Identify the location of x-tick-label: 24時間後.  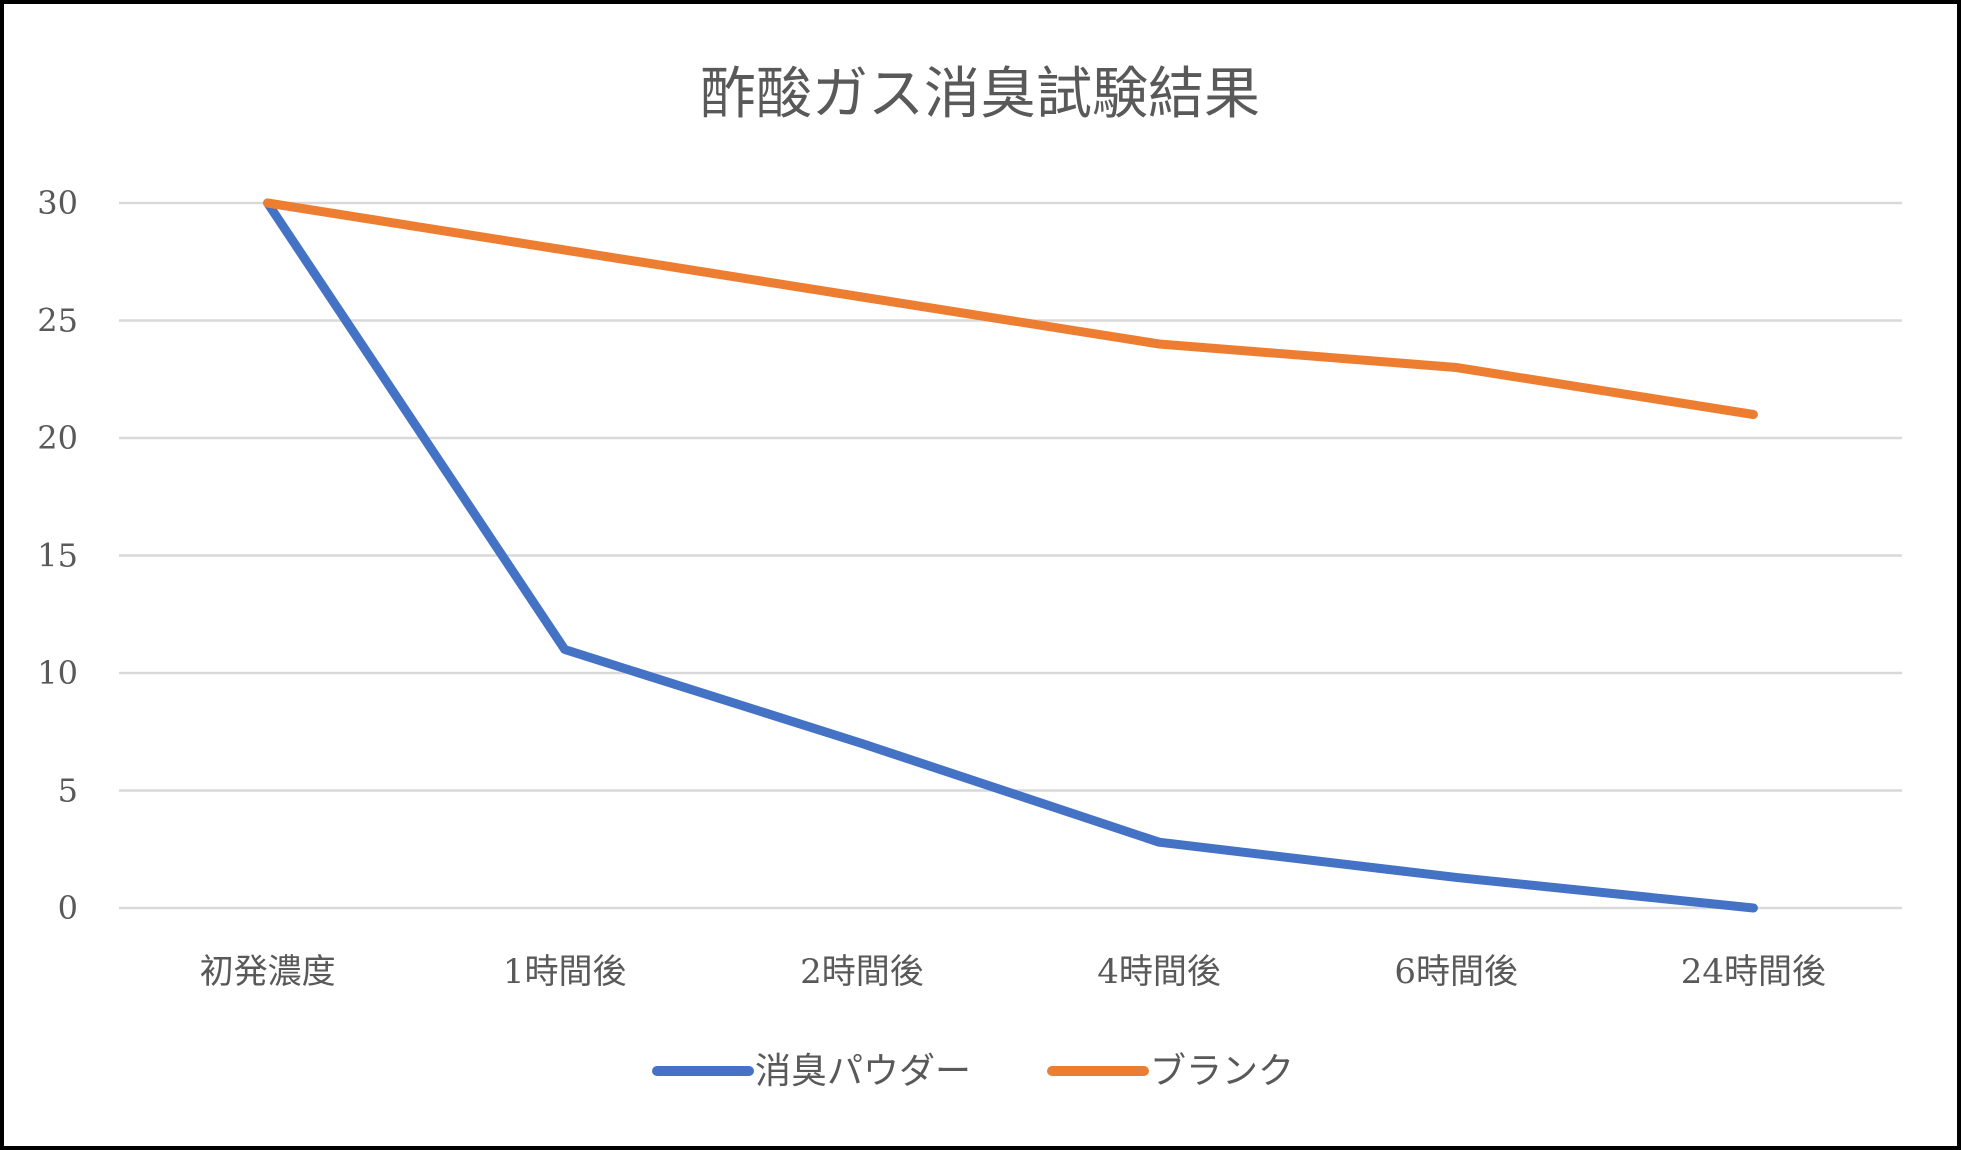
(1753, 972).